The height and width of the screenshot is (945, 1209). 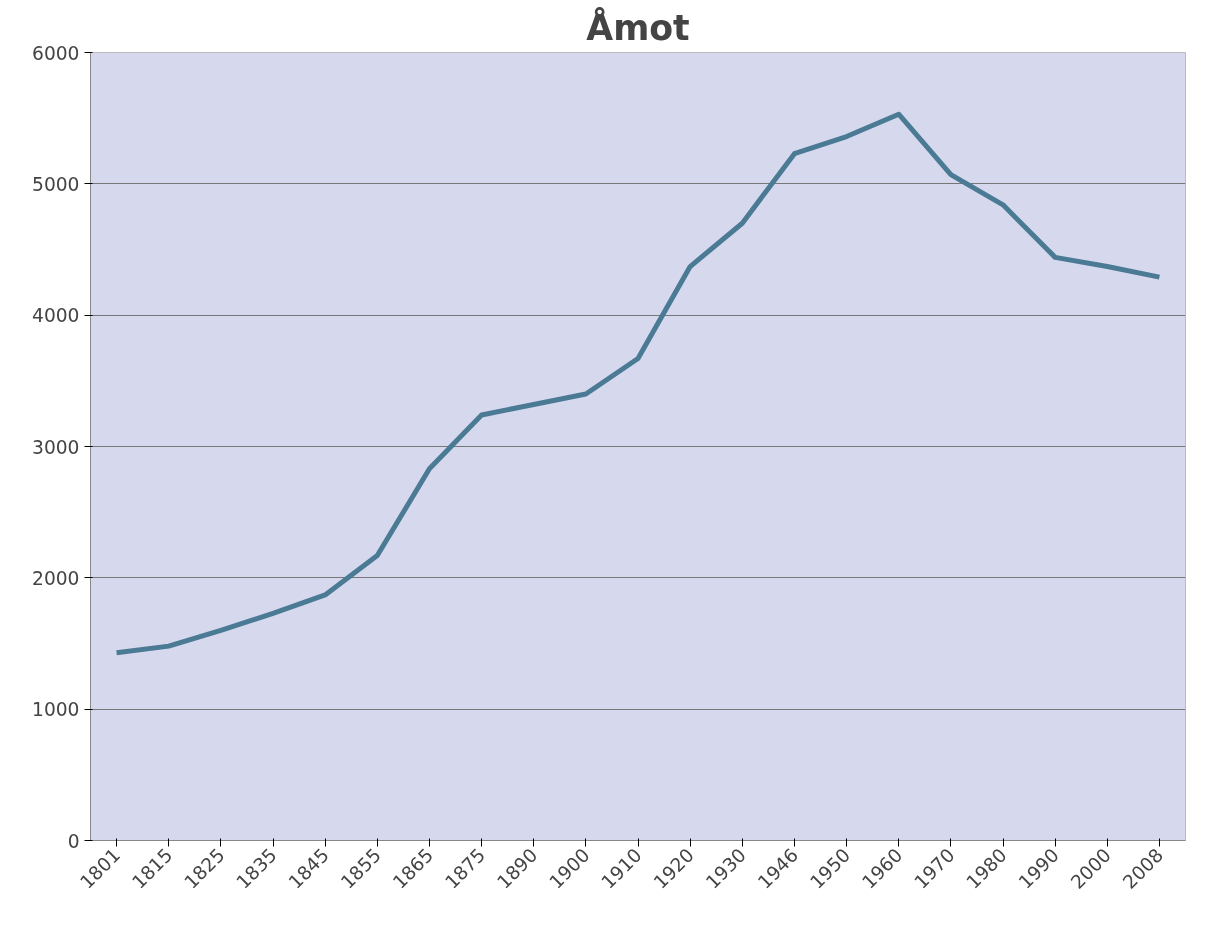 I want to click on y-tick-label: 6000, so click(x=56, y=53).